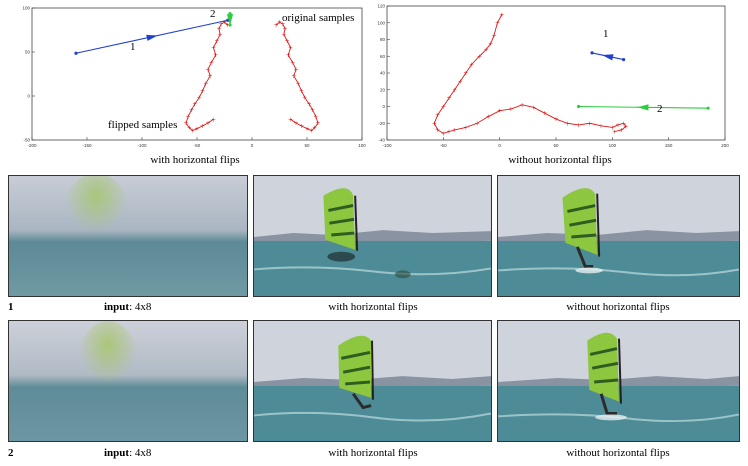 This screenshot has width=748, height=466. I want to click on x-tick-label: 150, so click(669, 145).